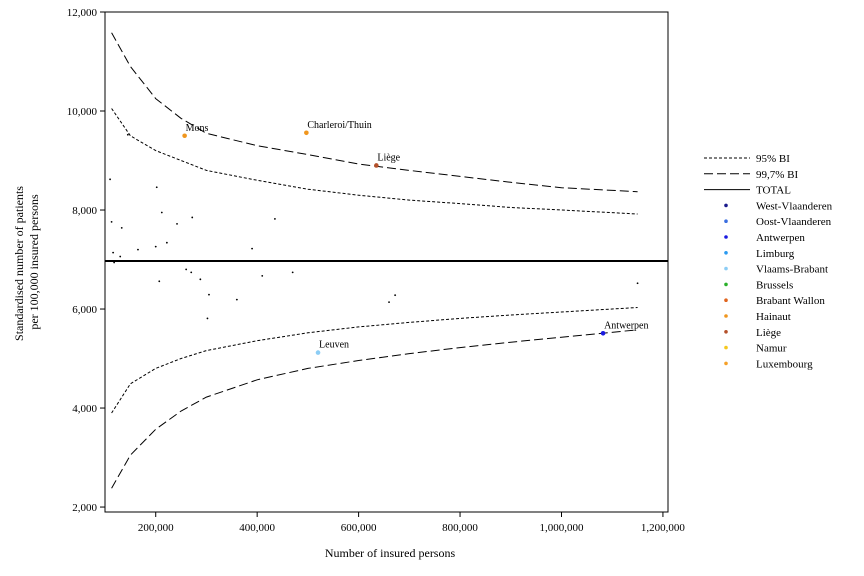 The image size is (864, 576). Describe the element at coordinates (86, 260) in the screenshot. I see `y-axis: 2,000 4,000 6,000 8,000 10,000 12,000` at that location.